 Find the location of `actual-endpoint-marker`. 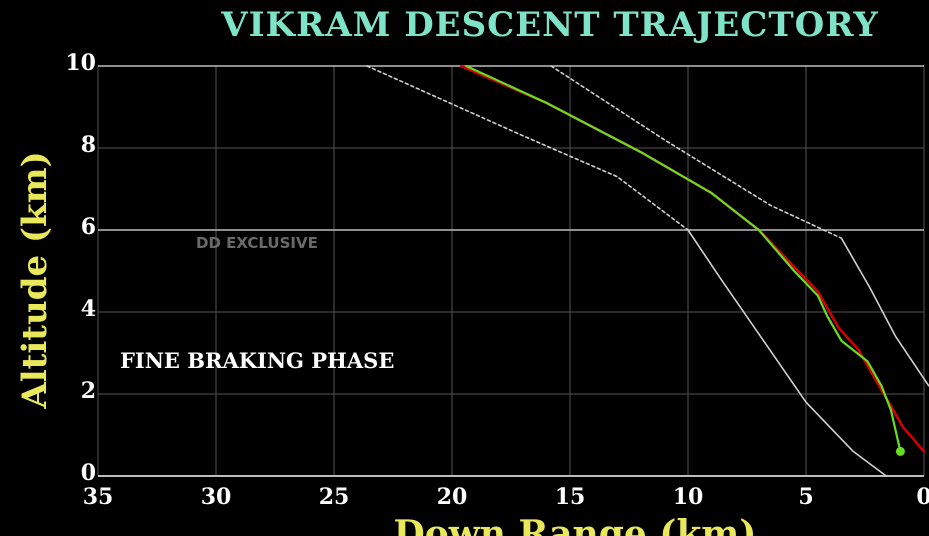

actual-endpoint-marker is located at coordinates (900, 451).